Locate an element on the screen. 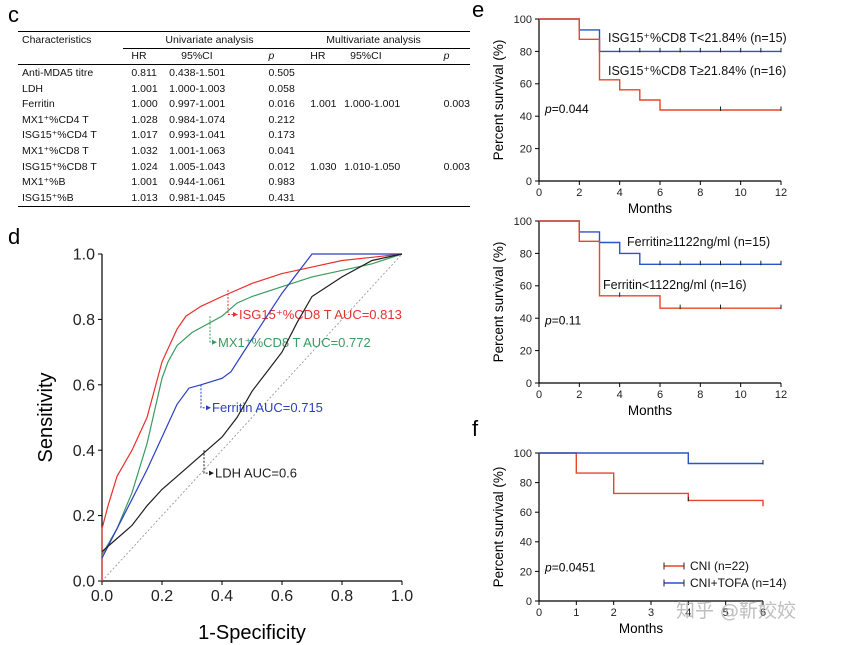 Image resolution: width=865 pixels, height=645 pixels. x-tick-label: 0.8 is located at coordinates (342, 596).